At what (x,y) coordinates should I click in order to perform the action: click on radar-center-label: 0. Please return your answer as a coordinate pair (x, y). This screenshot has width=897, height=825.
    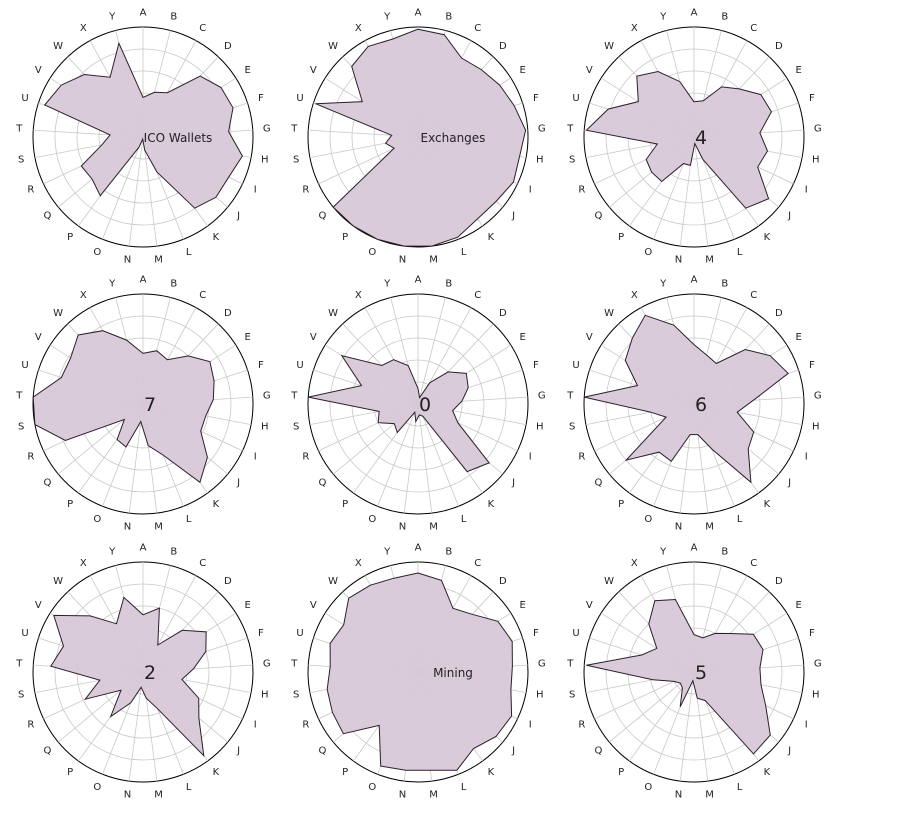
    Looking at the image, I should click on (425, 405).